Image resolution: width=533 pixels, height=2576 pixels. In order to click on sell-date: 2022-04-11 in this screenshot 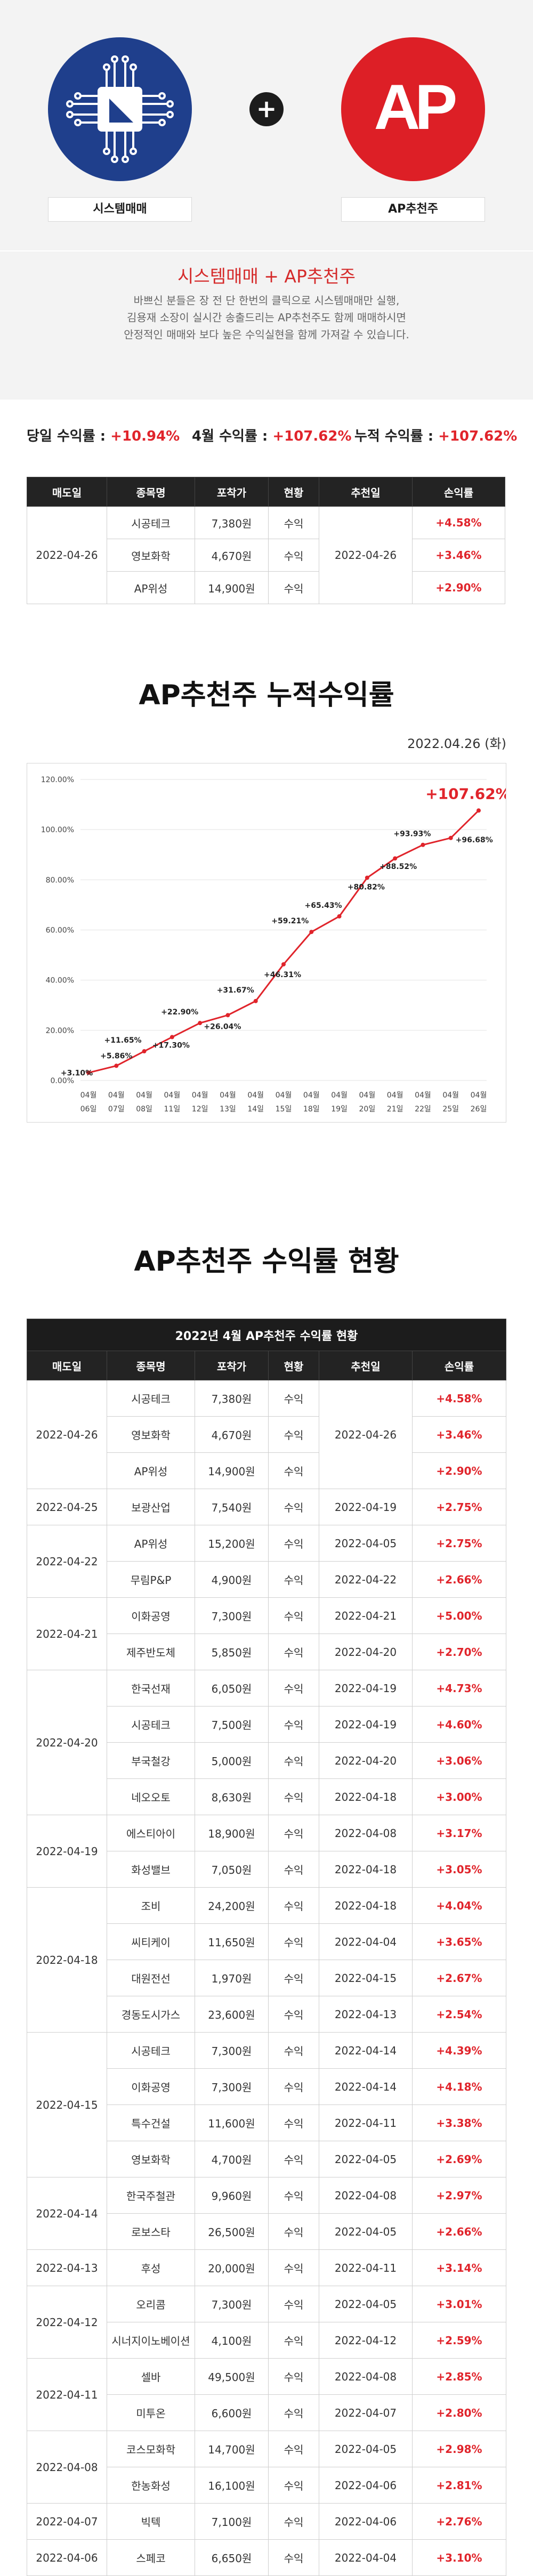, I will do `click(67, 2394)`.